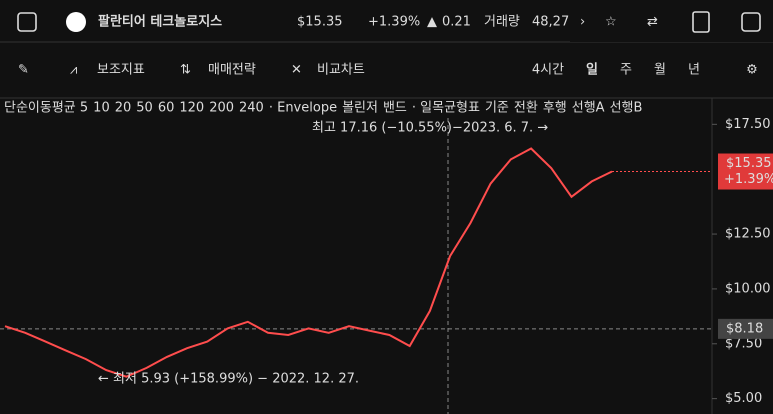  What do you see at coordinates (526, 108) in the screenshot?
I see `legend-item: 전환` at bounding box center [526, 108].